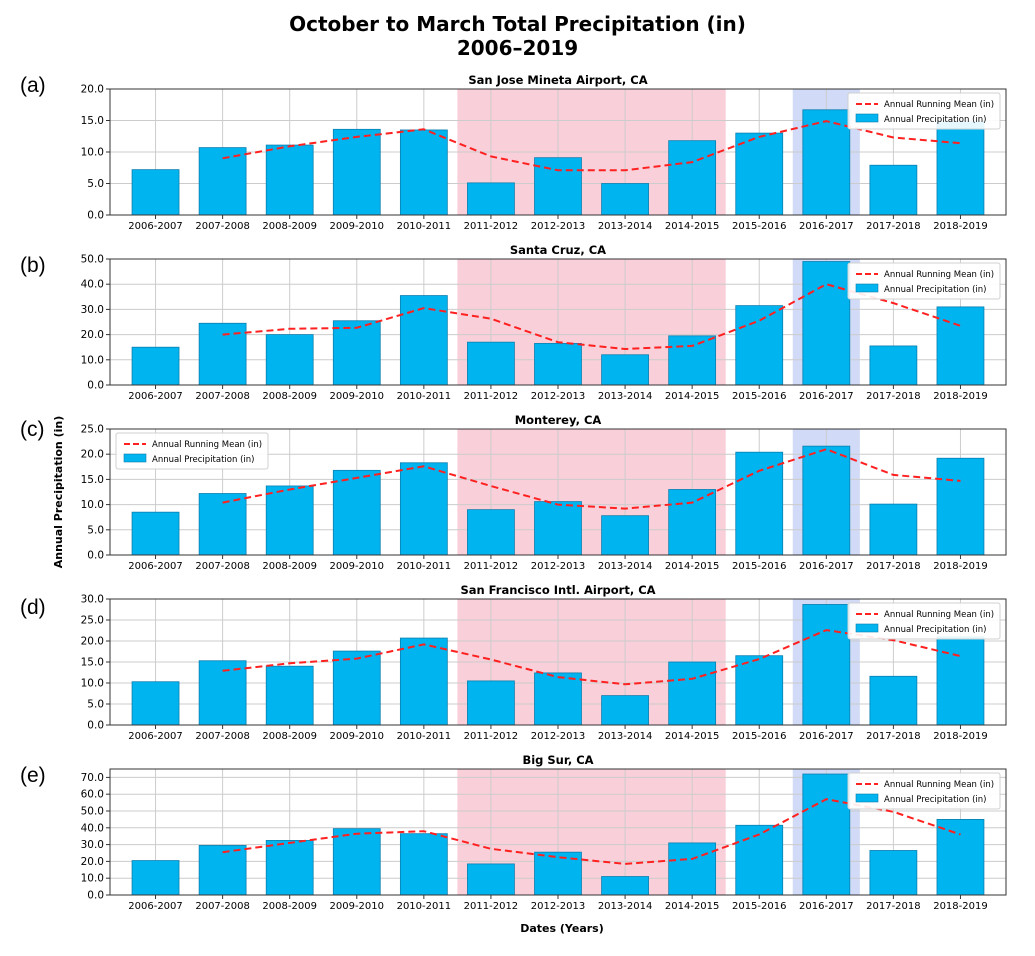 The image size is (1035, 956). What do you see at coordinates (155, 878) in the screenshot?
I see `precip-bar-2006-2007` at bounding box center [155, 878].